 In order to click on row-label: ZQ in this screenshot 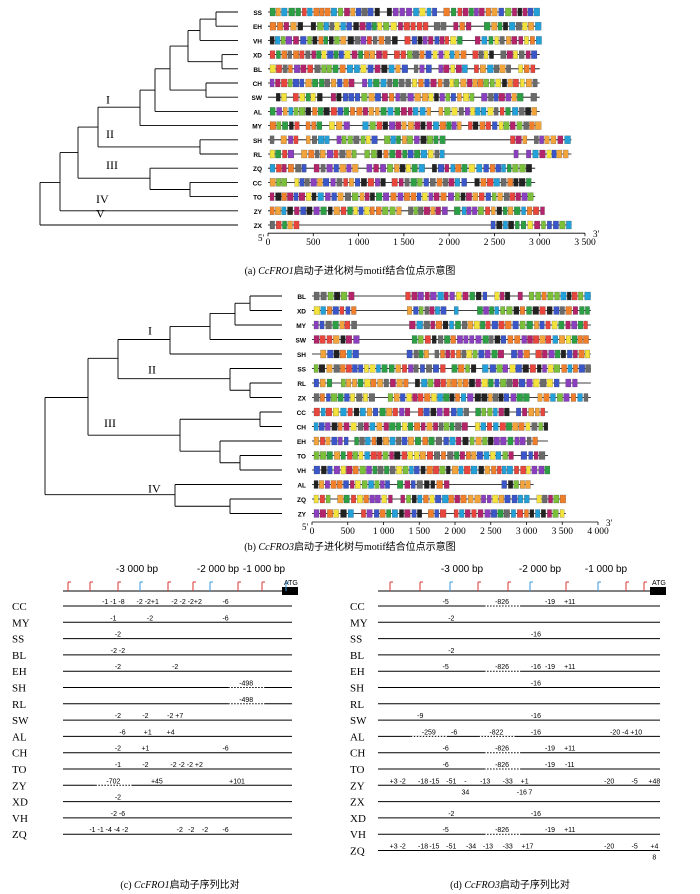, I will do `click(257, 169)`.